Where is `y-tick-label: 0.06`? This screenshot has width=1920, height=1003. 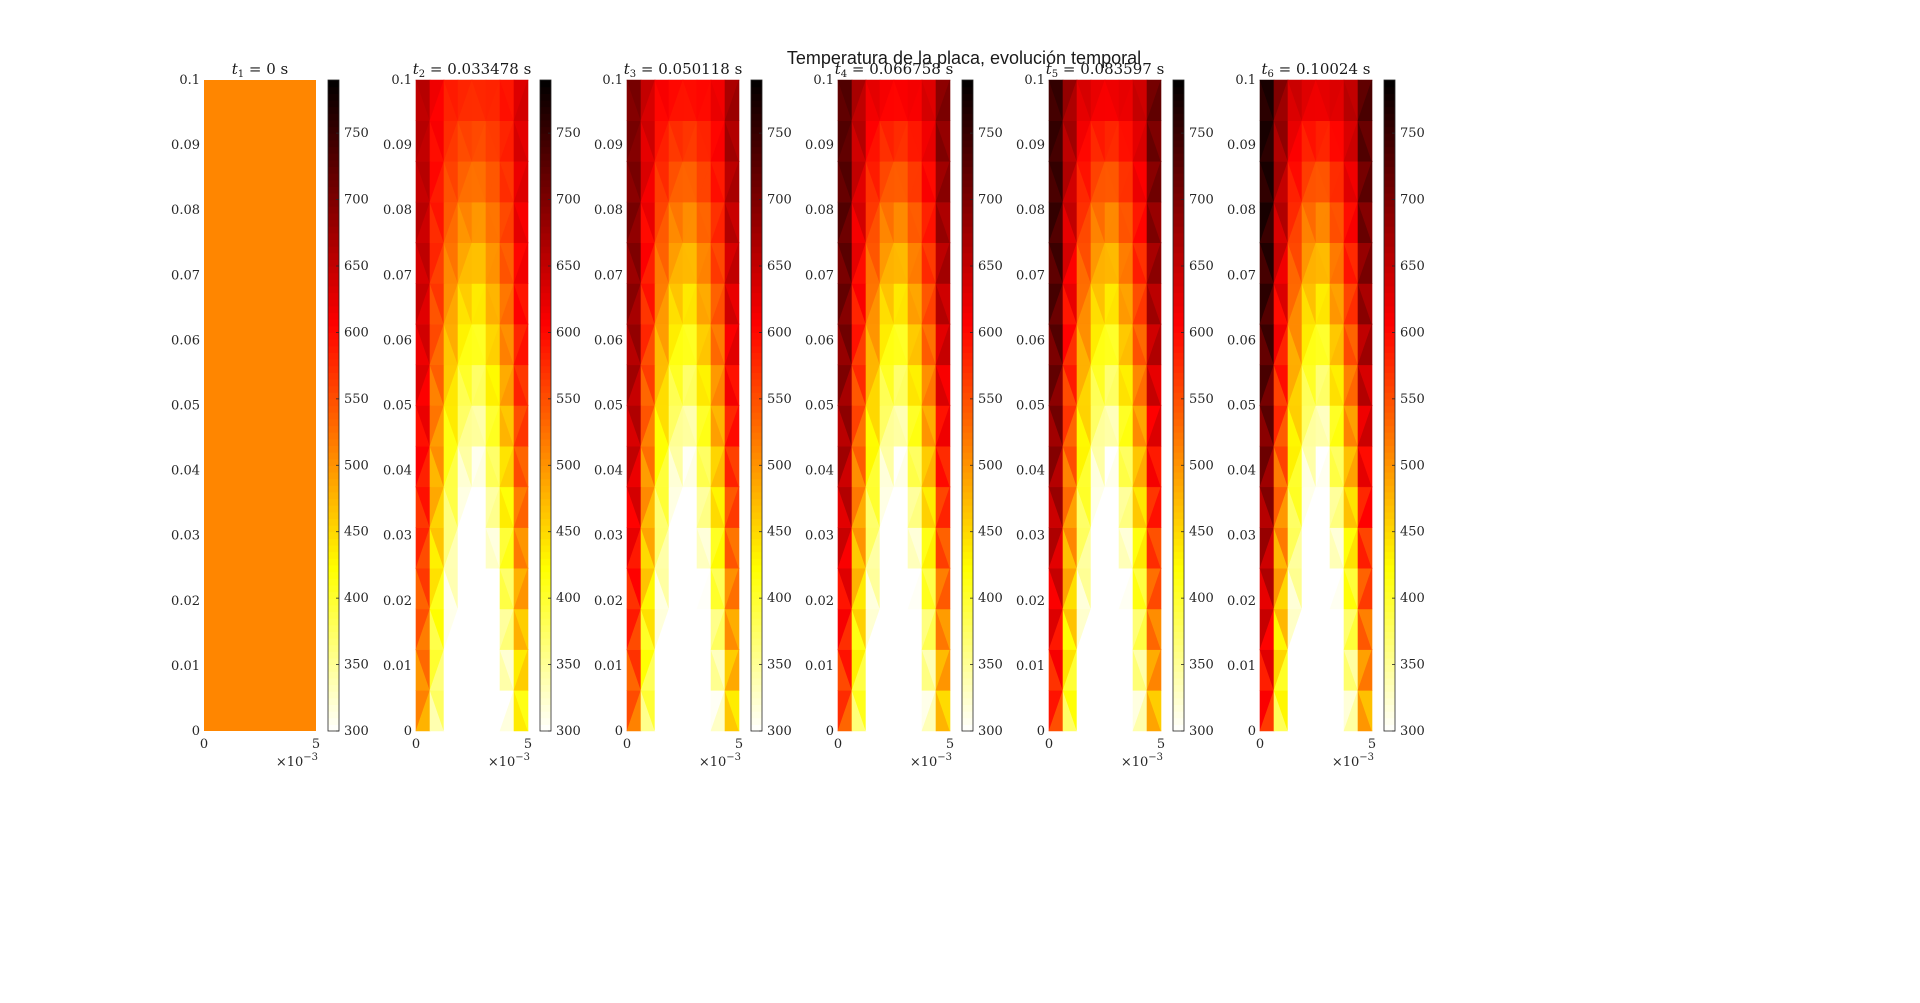 y-tick-label: 0.06 is located at coordinates (1241, 340).